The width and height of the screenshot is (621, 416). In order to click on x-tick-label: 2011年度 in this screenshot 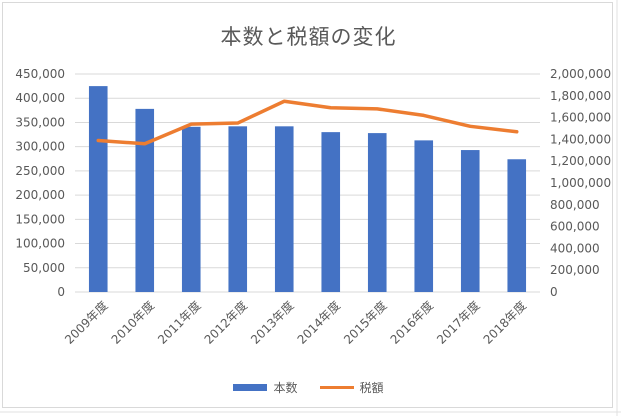, I will do `click(178, 322)`.